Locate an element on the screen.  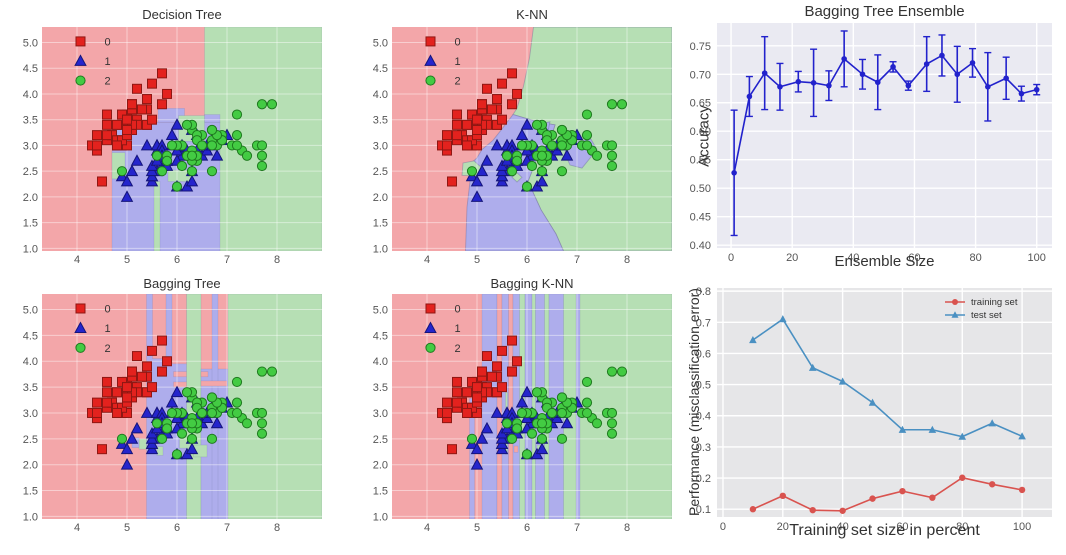
y-tick-label: 0.5 is located at coordinates (703, 386).